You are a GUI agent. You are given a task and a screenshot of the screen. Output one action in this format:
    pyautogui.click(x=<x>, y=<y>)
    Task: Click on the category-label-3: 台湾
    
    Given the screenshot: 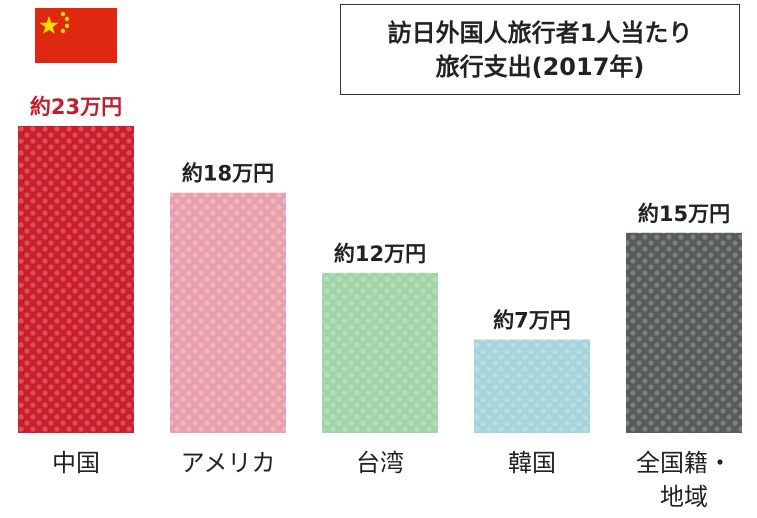 What is the action you would take?
    pyautogui.click(x=380, y=463)
    